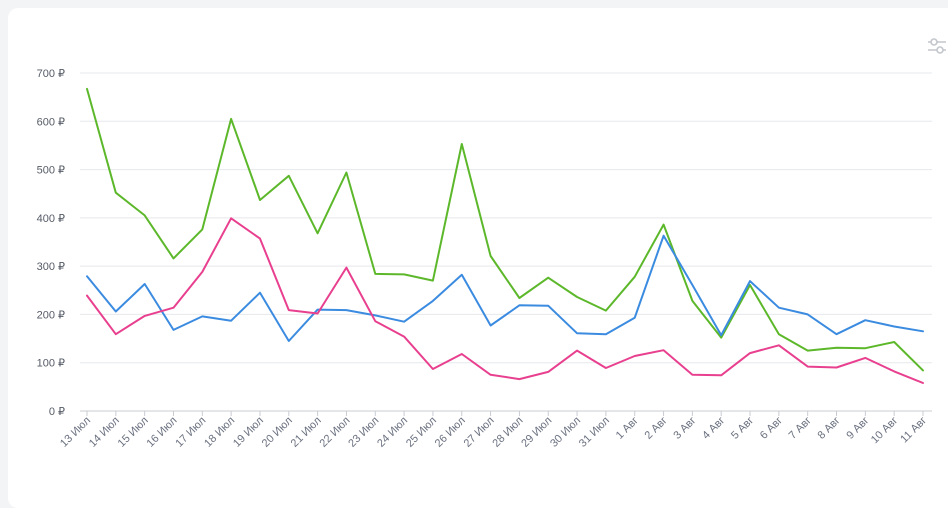 This screenshot has width=948, height=508. Describe the element at coordinates (507, 432) in the screenshot. I see `x-tick-label: 28 Июл` at that location.